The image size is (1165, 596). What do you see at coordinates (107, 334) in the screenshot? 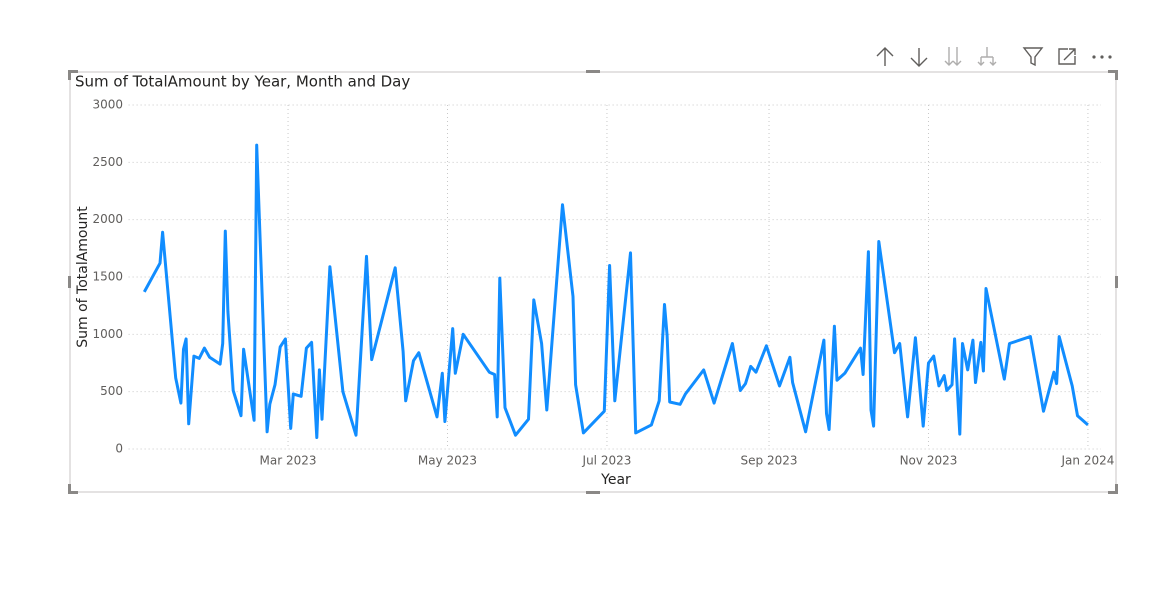
I see `y-tick-label: 1000` at bounding box center [107, 334].